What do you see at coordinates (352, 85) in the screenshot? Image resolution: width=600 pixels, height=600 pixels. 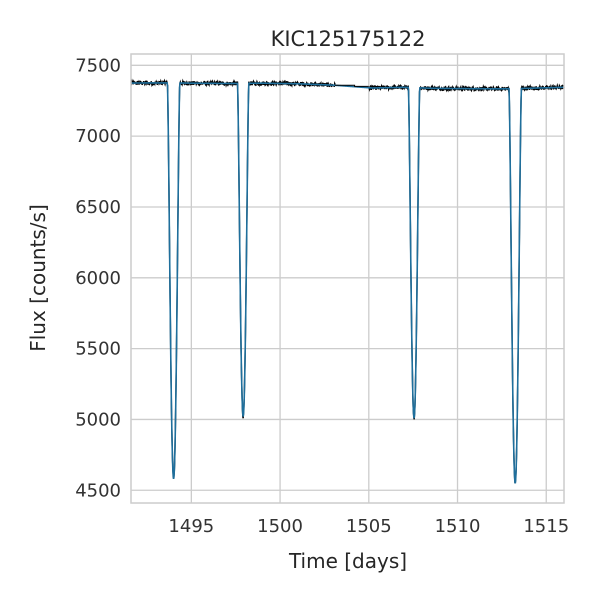 I see `gap-connector` at bounding box center [352, 85].